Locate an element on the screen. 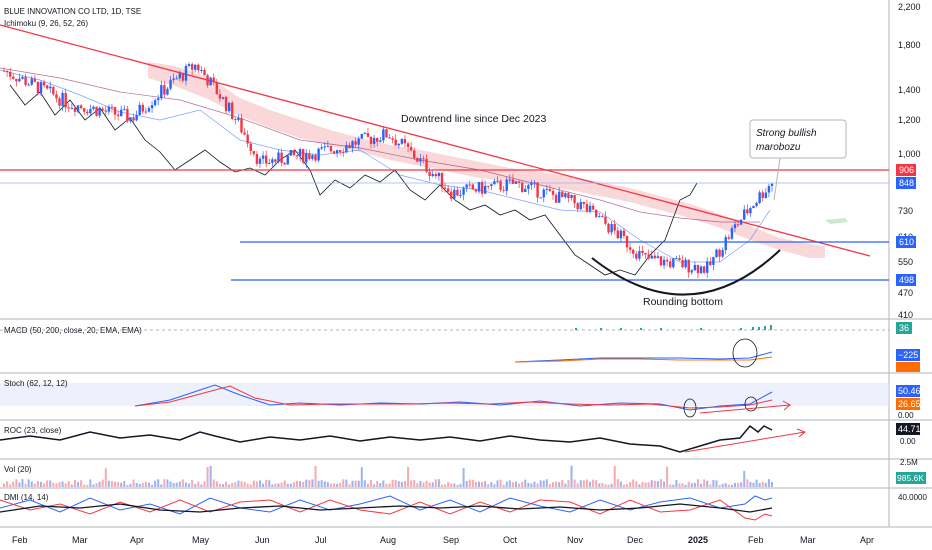  dmi-legend: DMI (14, 14) is located at coordinates (26, 497).